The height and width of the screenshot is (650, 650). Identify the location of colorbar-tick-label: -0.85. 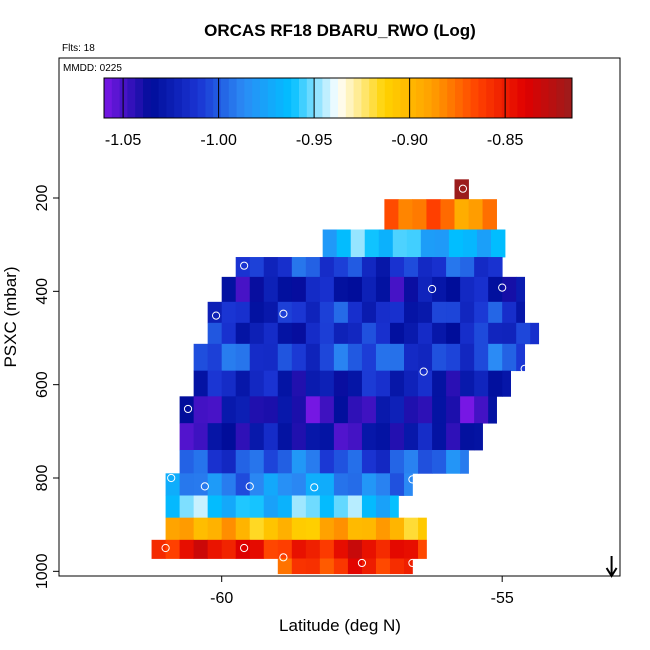
(505, 140).